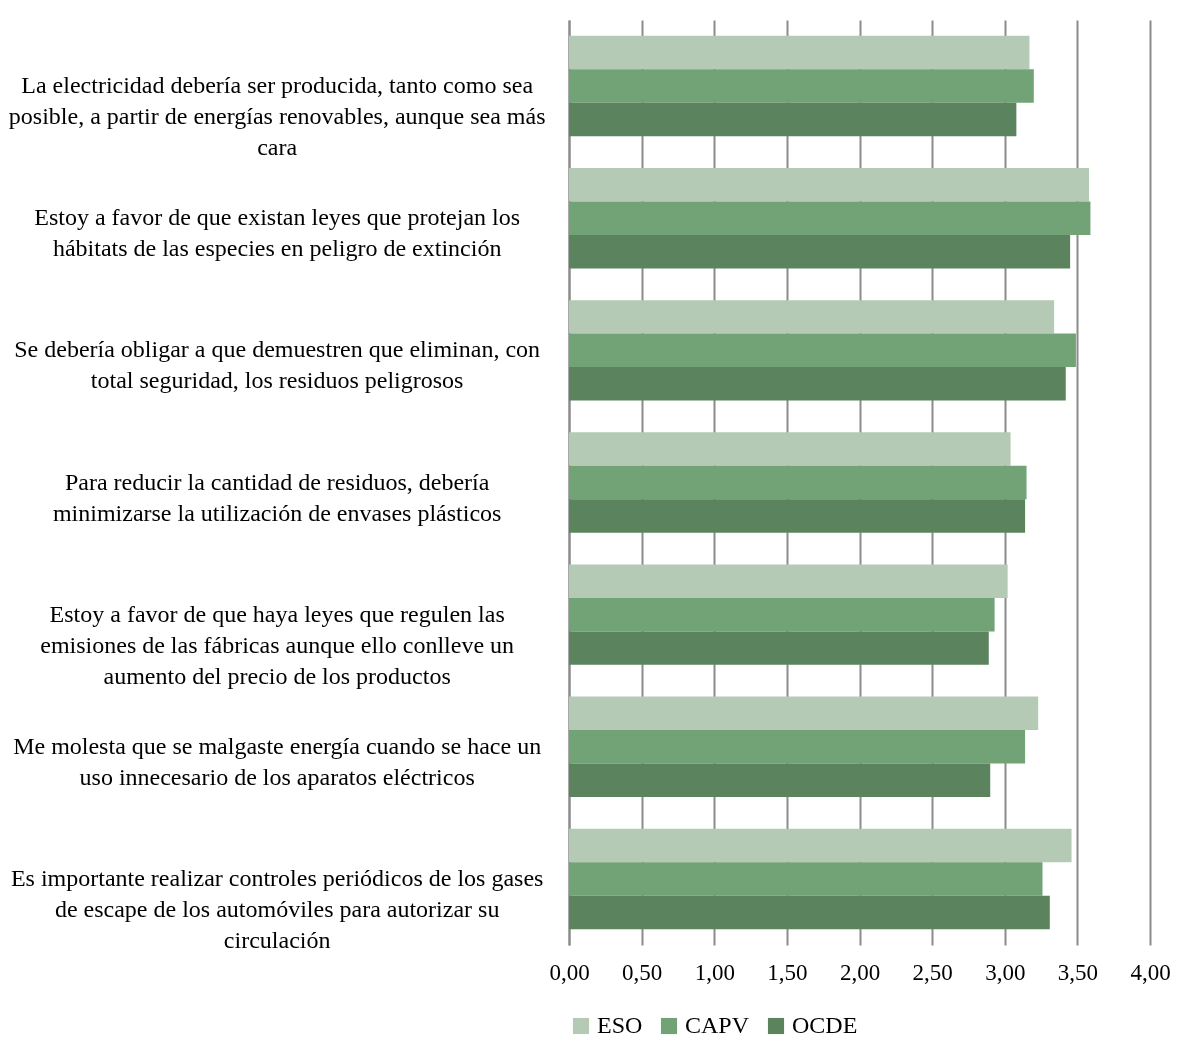 This screenshot has width=1198, height=1057. I want to click on x-tick-label: 1,00, so click(714, 972).